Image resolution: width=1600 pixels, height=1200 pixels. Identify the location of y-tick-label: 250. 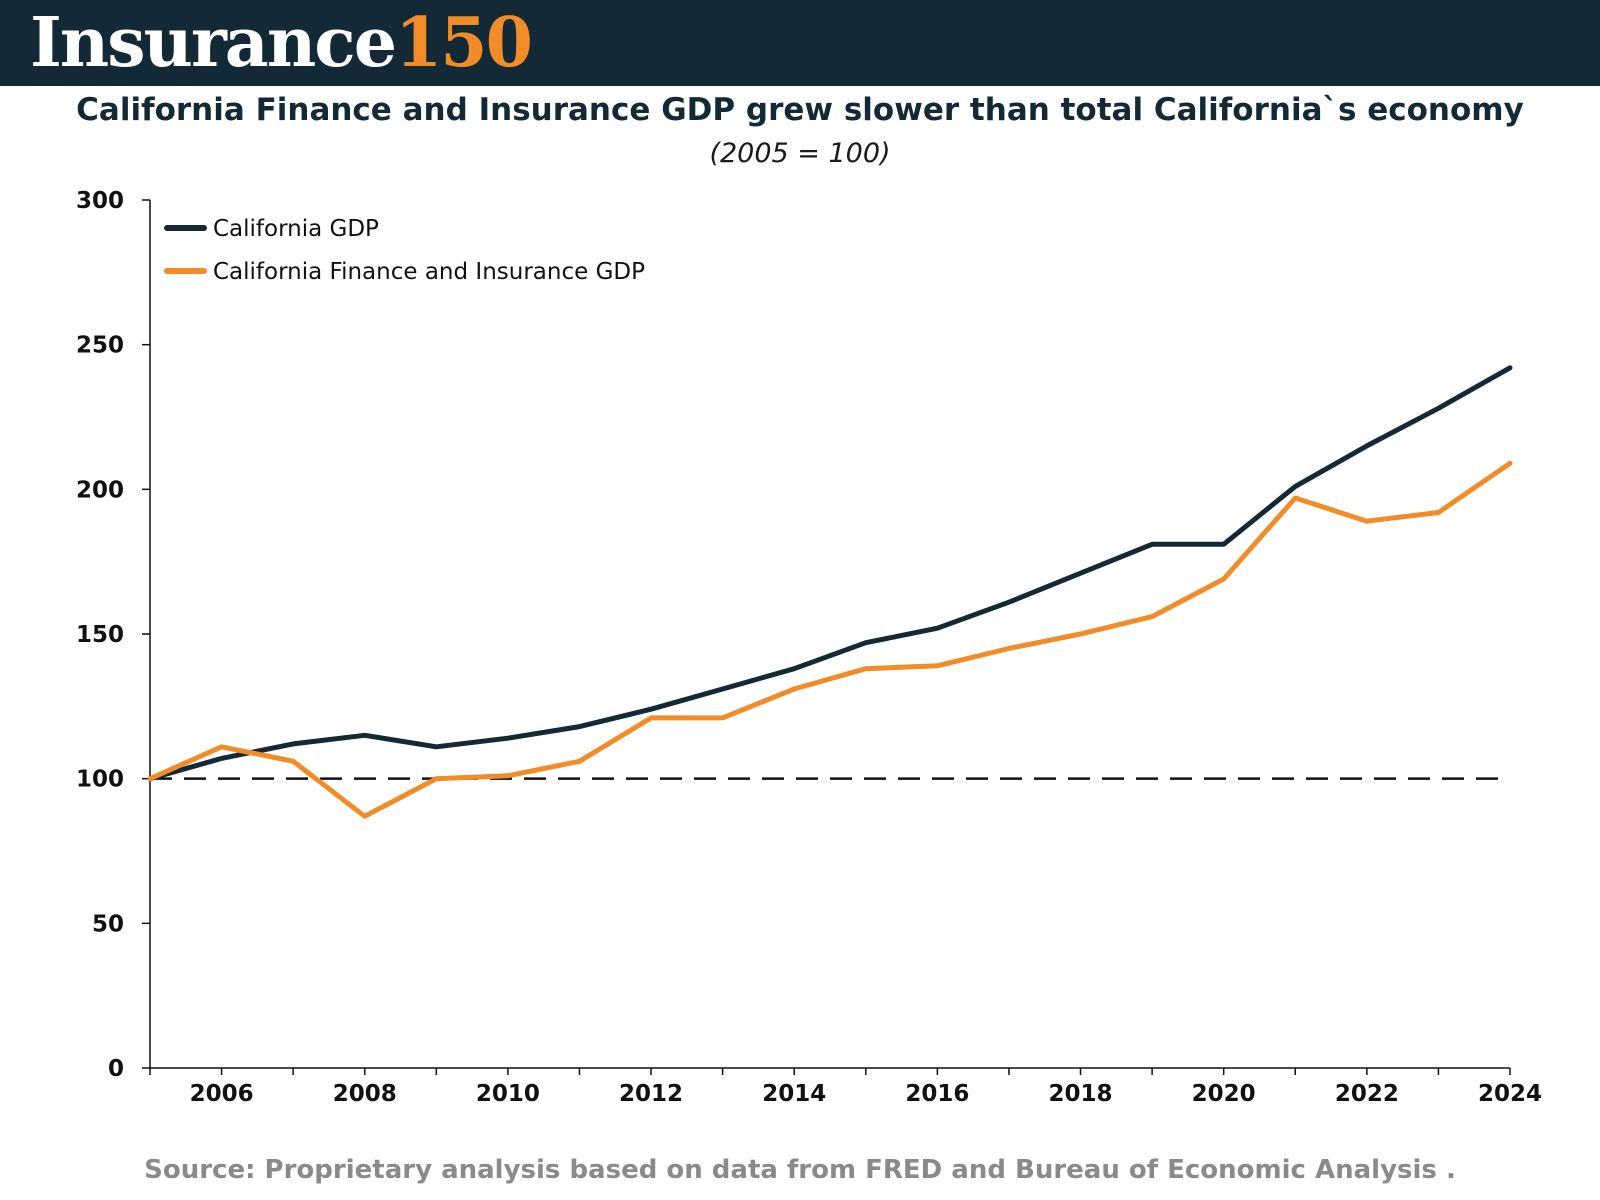
(100, 346).